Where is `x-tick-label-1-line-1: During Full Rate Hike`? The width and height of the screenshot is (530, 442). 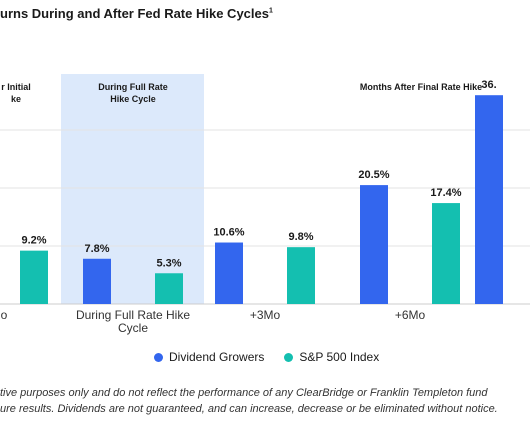 x-tick-label-1-line-1: During Full Rate Hike is located at coordinates (133, 315).